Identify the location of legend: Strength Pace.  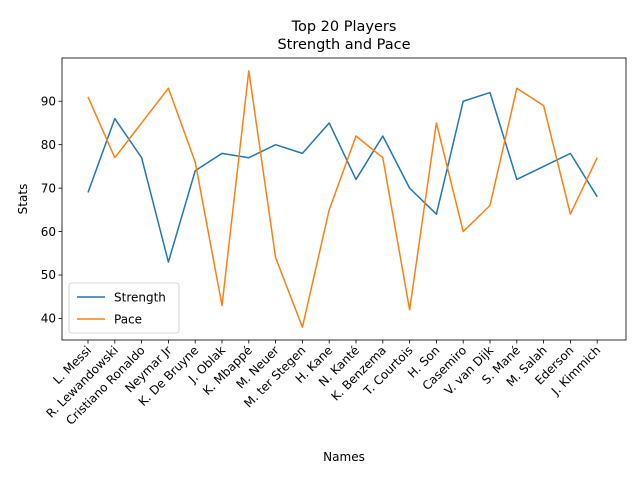
(124, 308).